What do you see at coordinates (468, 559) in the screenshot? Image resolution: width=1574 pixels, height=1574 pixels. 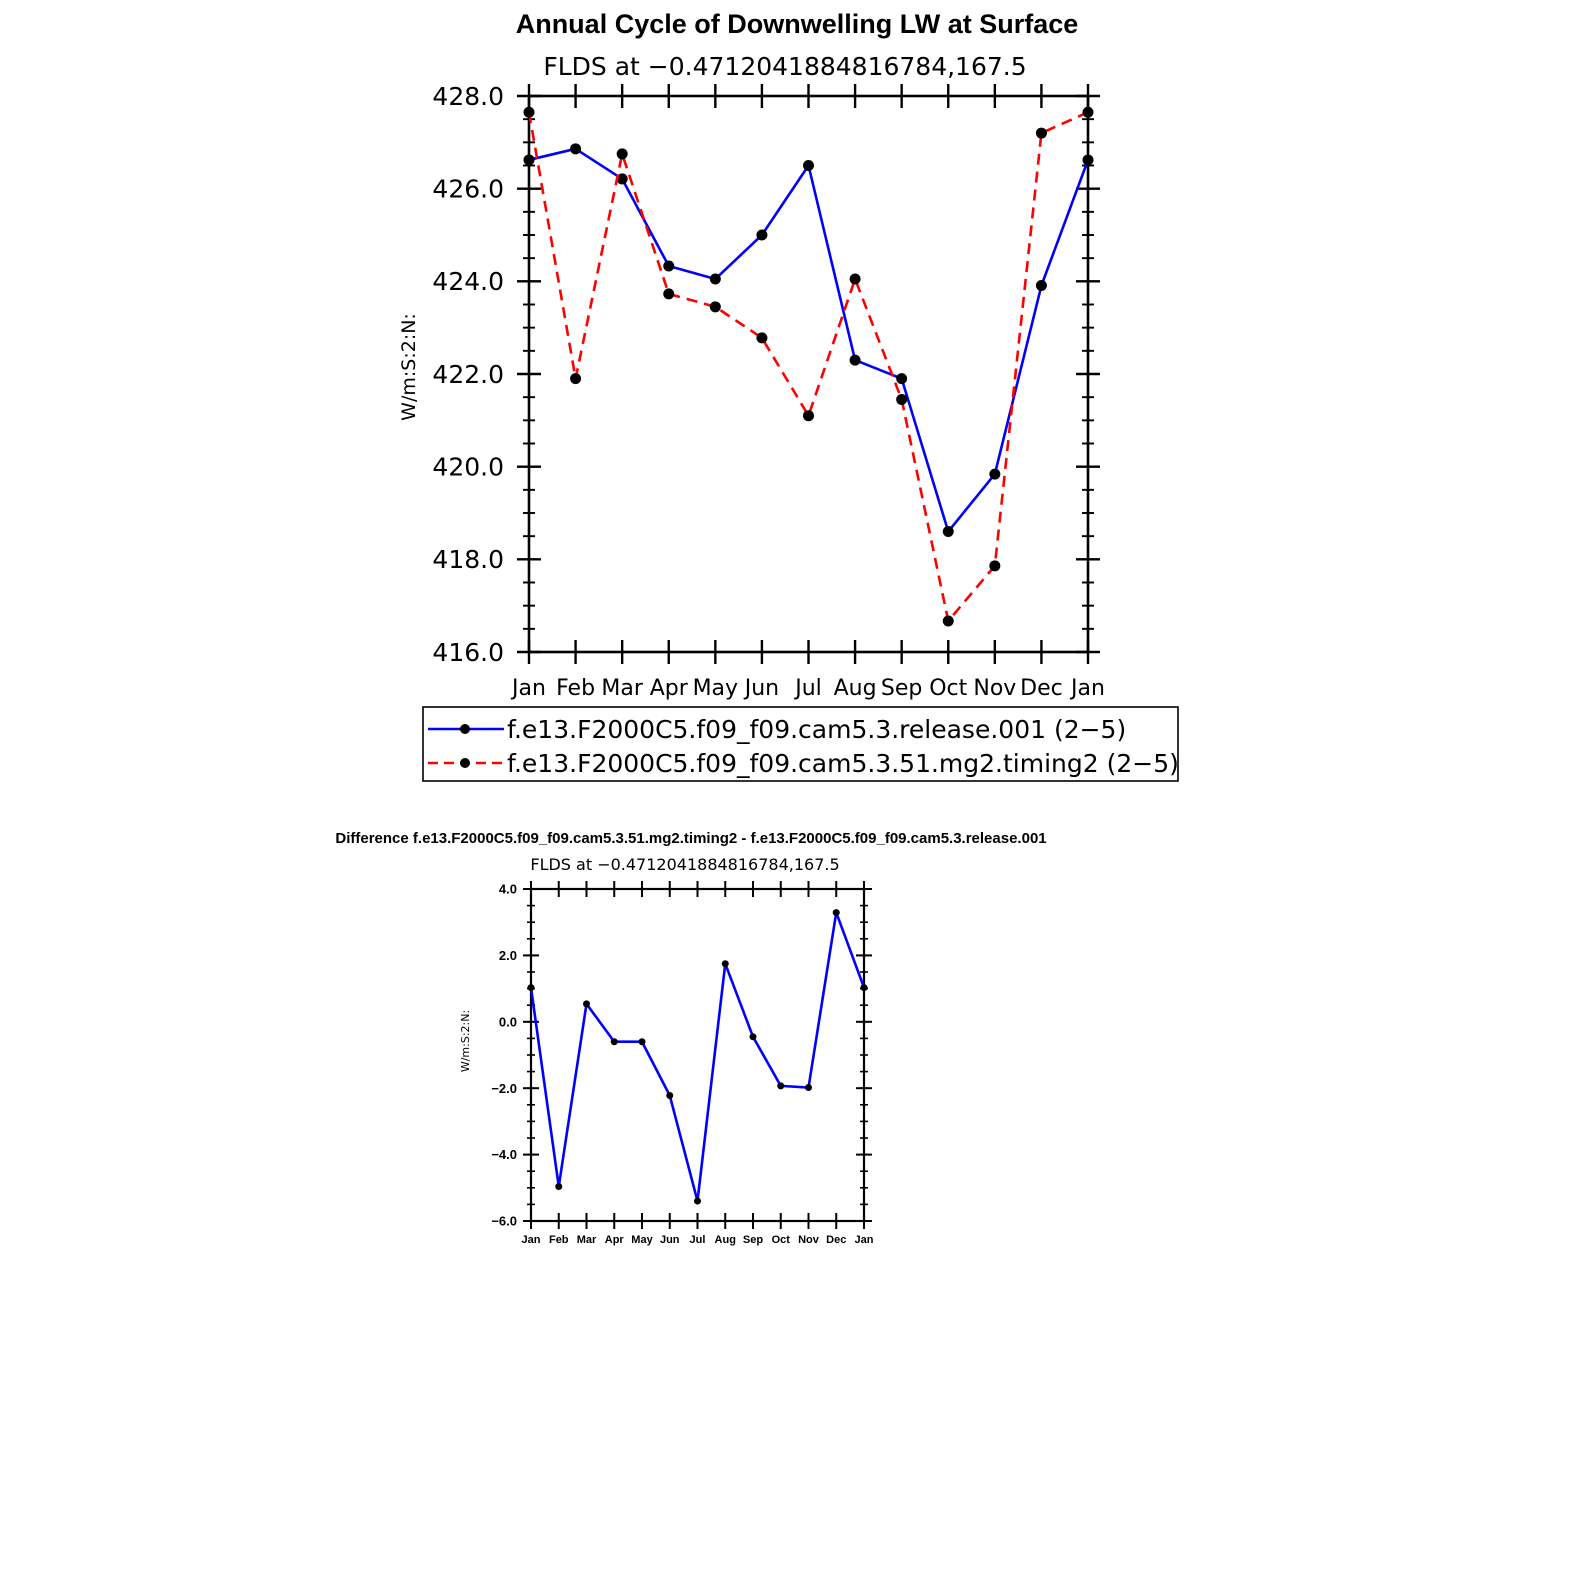 I see `y-tick-label: 418.0` at bounding box center [468, 559].